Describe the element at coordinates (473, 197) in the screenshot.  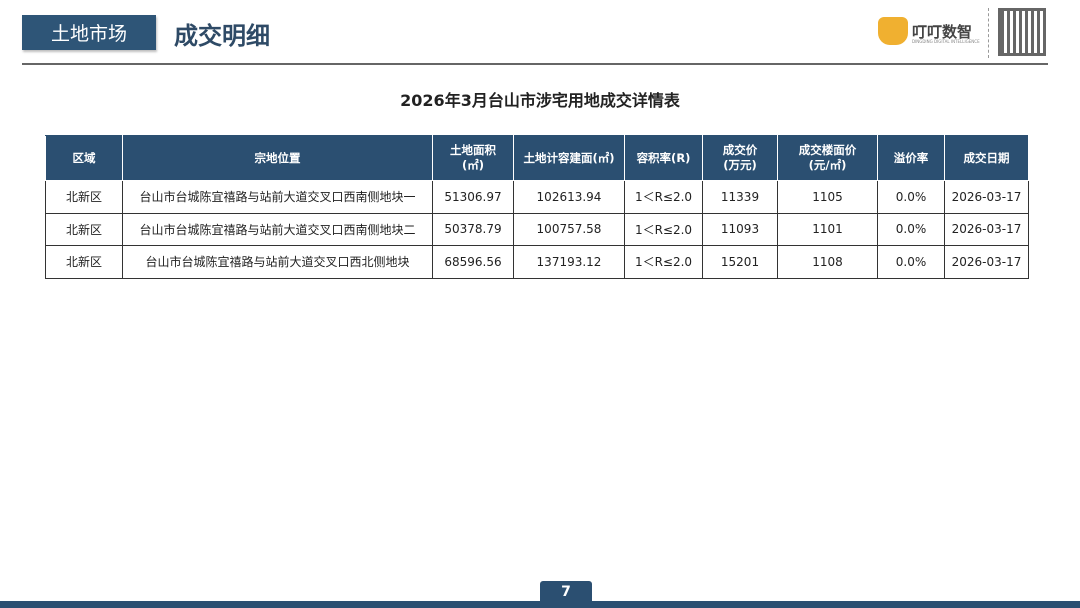
I see `table-cell: 51306.97` at that location.